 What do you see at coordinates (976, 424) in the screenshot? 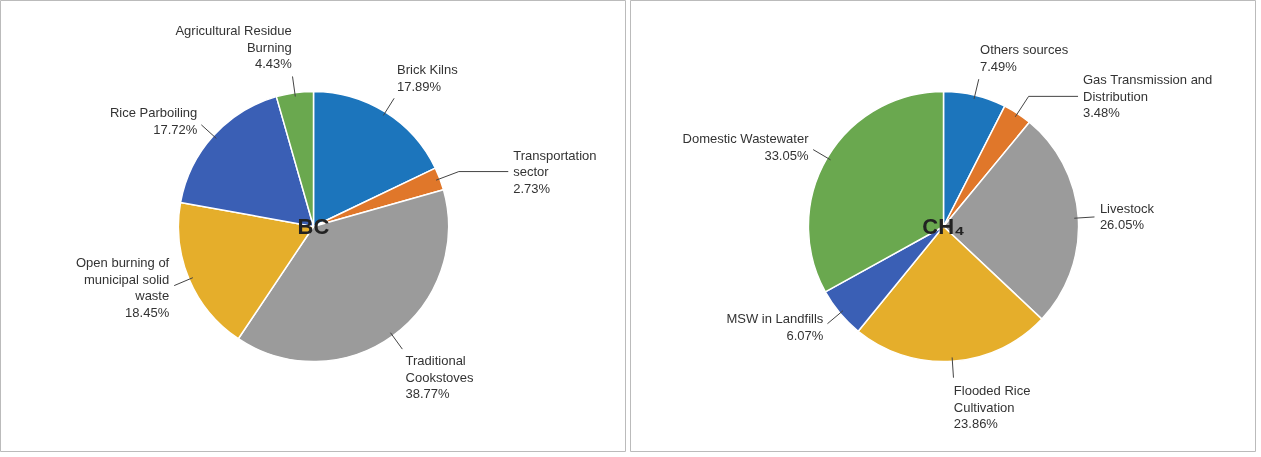
I see `data-label: 23.86%` at bounding box center [976, 424].